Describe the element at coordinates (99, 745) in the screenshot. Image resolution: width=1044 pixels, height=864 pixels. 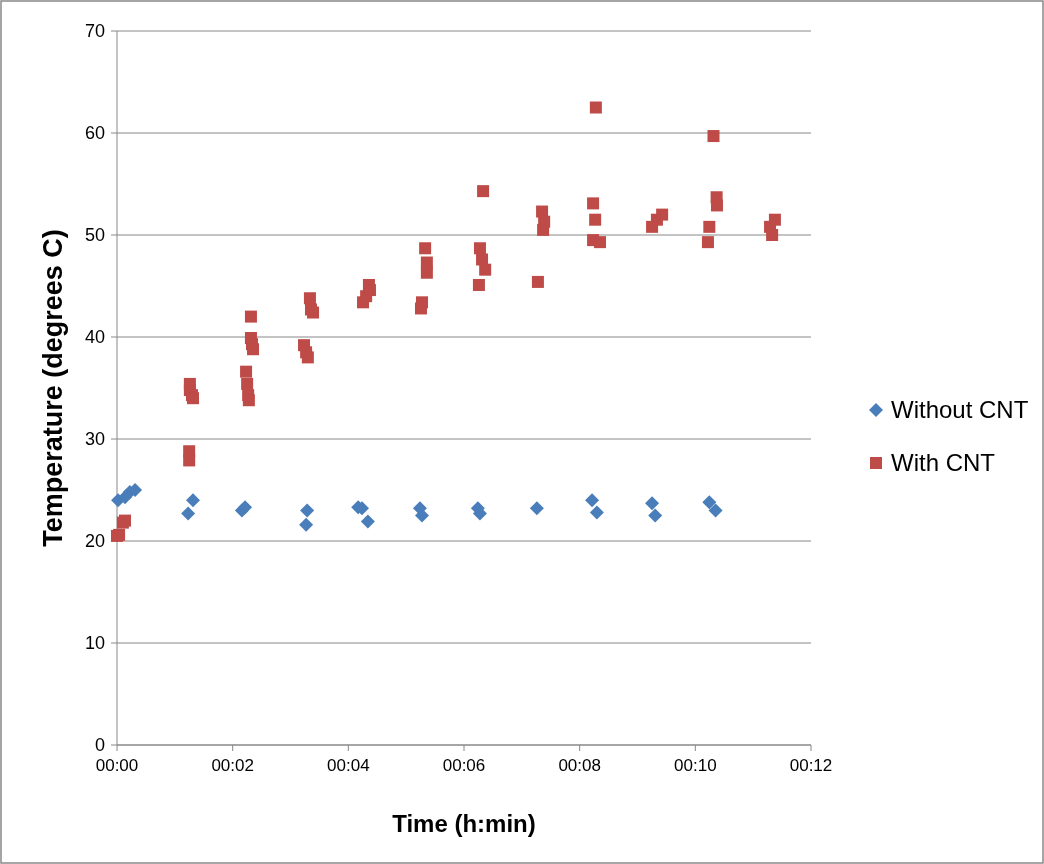
I see `y-tick-label: 0` at that location.